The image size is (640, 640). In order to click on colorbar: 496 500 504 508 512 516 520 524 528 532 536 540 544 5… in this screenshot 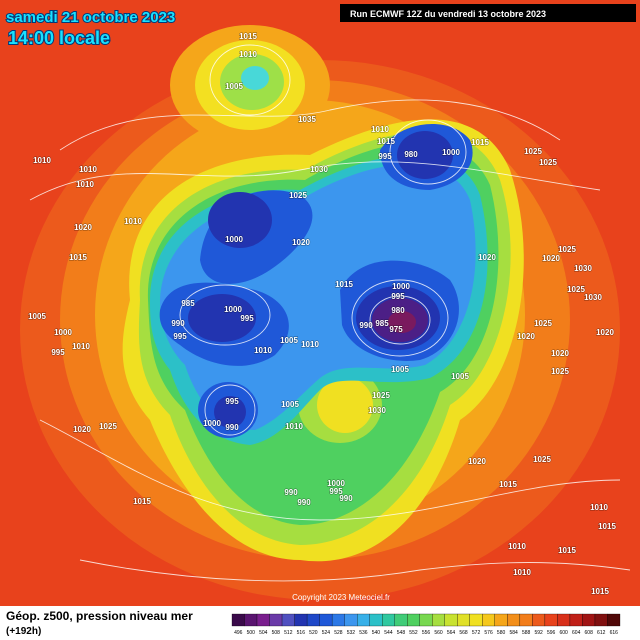, I will do `click(426, 624)`.